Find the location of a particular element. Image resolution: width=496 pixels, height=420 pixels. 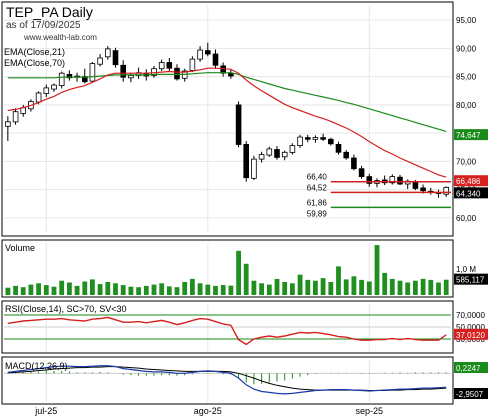

rsi-ytick-label: 70,0000 is located at coordinates (470, 315).